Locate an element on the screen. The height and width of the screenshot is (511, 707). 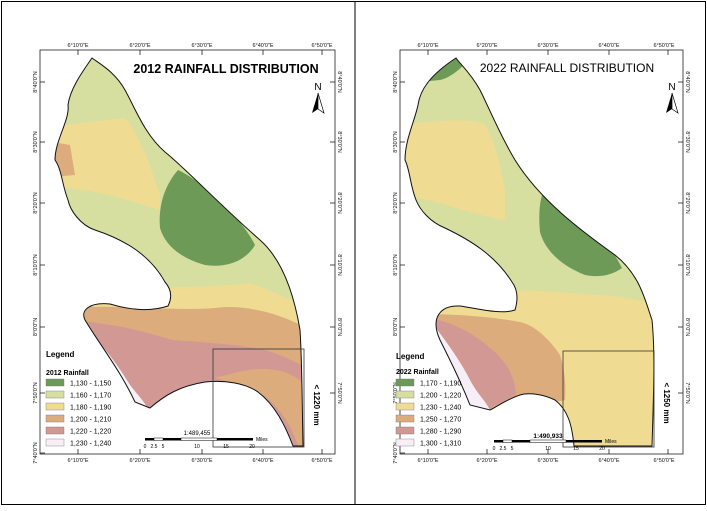
legend-label: 1,130 - 1,150 is located at coordinates (90, 384).